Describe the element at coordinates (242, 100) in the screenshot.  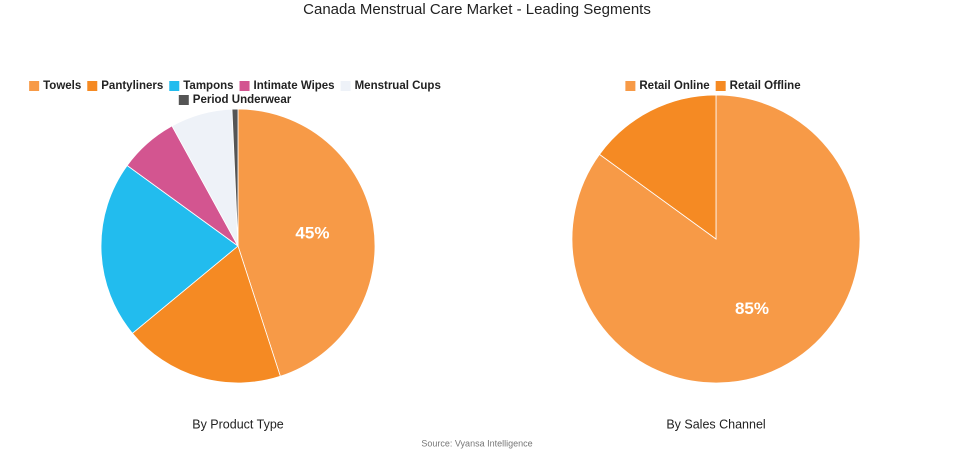
I see `legend-label: Period Underwear` at that location.